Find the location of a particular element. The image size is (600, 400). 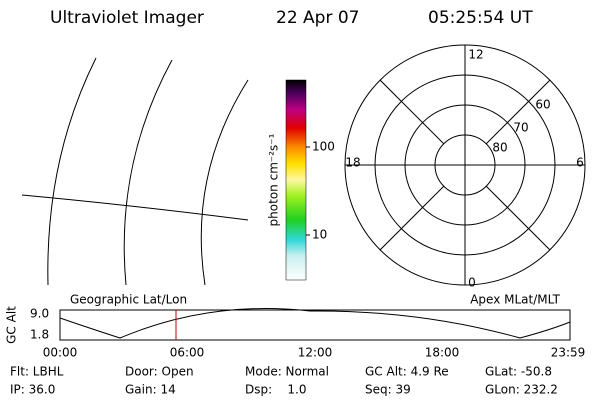

lat-label: 80 is located at coordinates (499, 148).